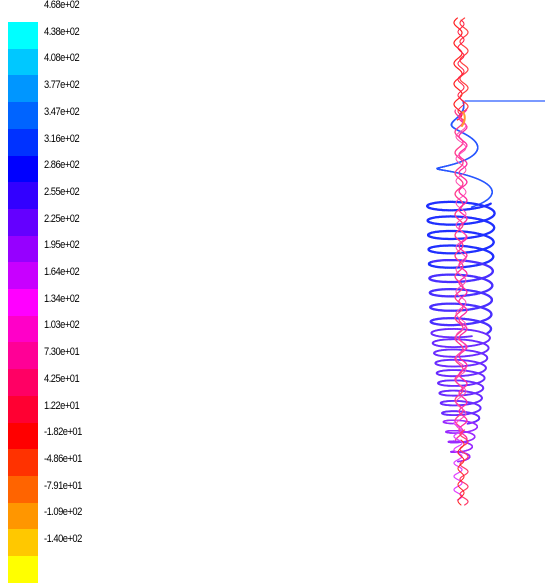 The width and height of the screenshot is (545, 583). I want to click on colorbar-tick-label: -1.82e+01, so click(63, 432).